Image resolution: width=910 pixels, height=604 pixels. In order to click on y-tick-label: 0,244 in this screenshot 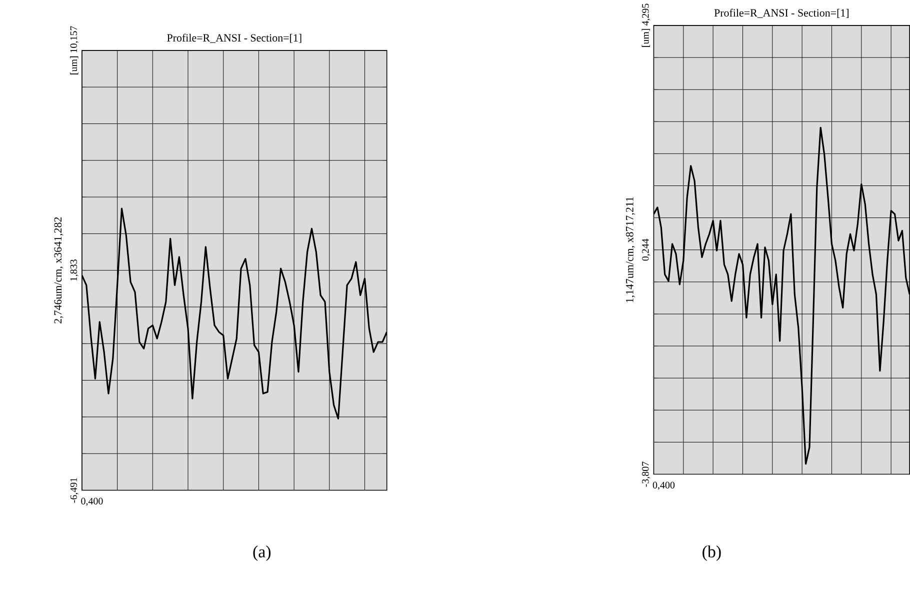, I will do `click(646, 249)`.